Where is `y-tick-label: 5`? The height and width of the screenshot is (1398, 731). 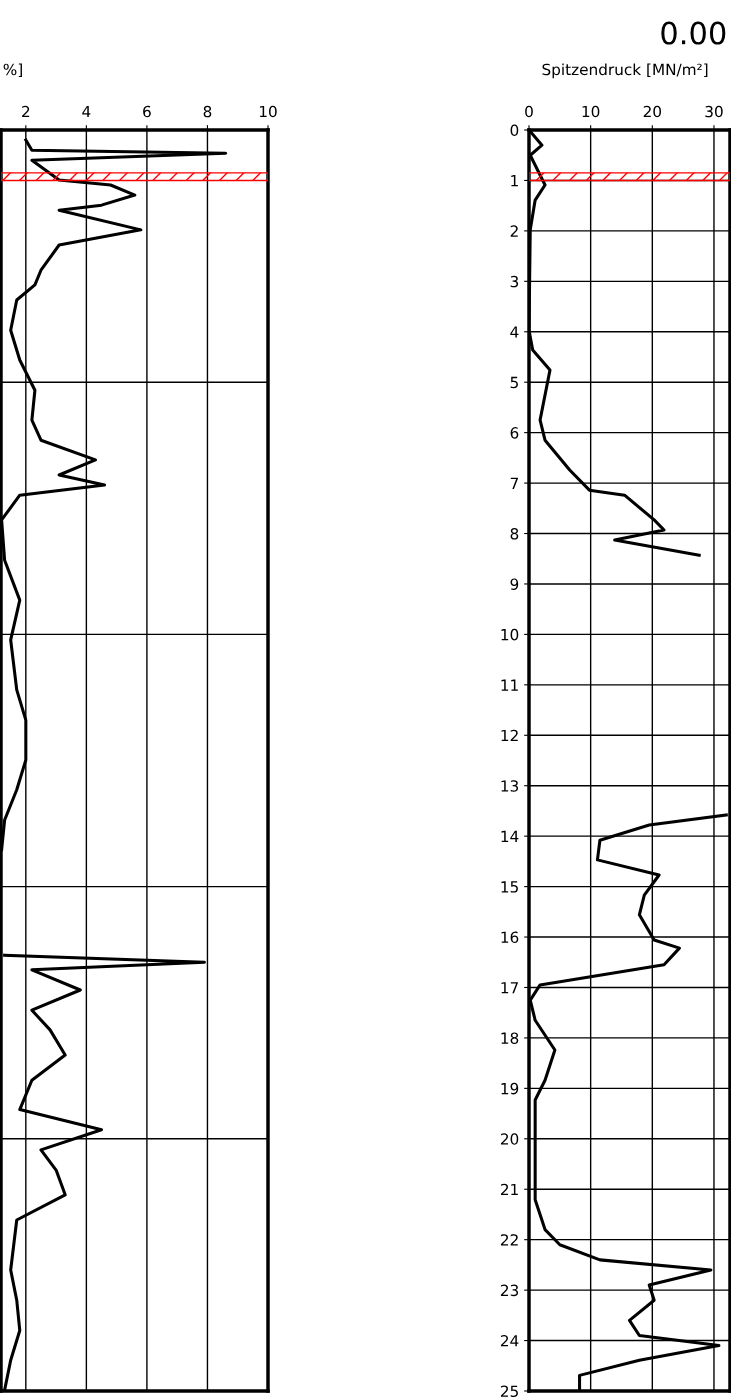
y-tick-label: 5 is located at coordinates (514, 382).